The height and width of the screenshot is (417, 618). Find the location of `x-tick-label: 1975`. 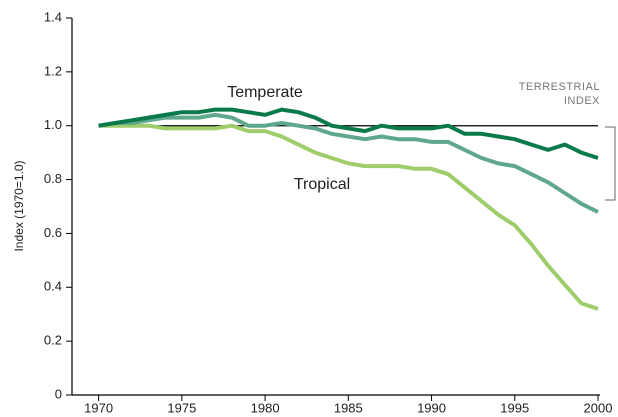

x-tick-label: 1975 is located at coordinates (181, 407).